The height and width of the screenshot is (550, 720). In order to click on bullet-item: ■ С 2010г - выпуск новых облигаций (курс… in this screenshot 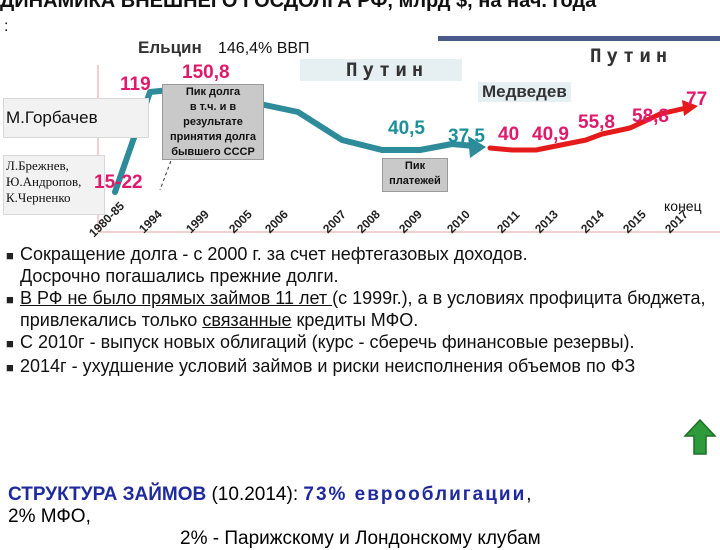, I will do `click(362, 343)`.